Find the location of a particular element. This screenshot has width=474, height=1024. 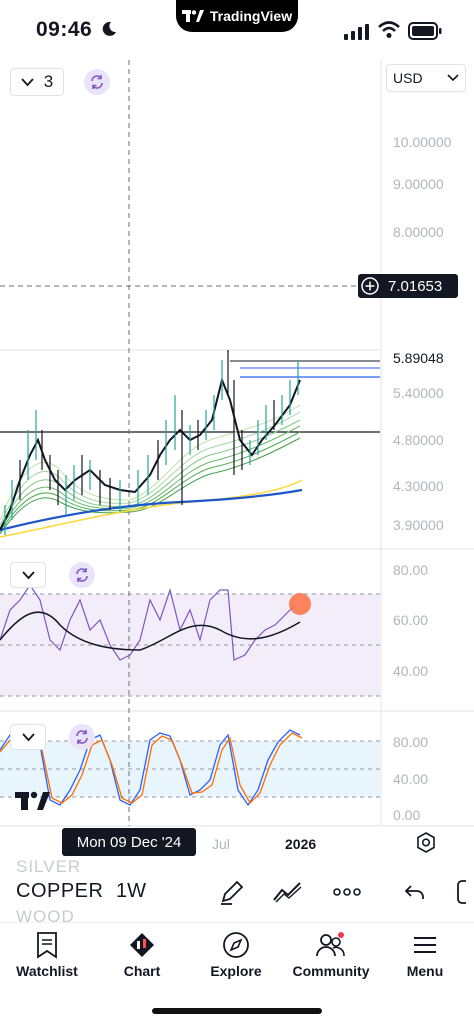

chart-icon is located at coordinates (142, 945).